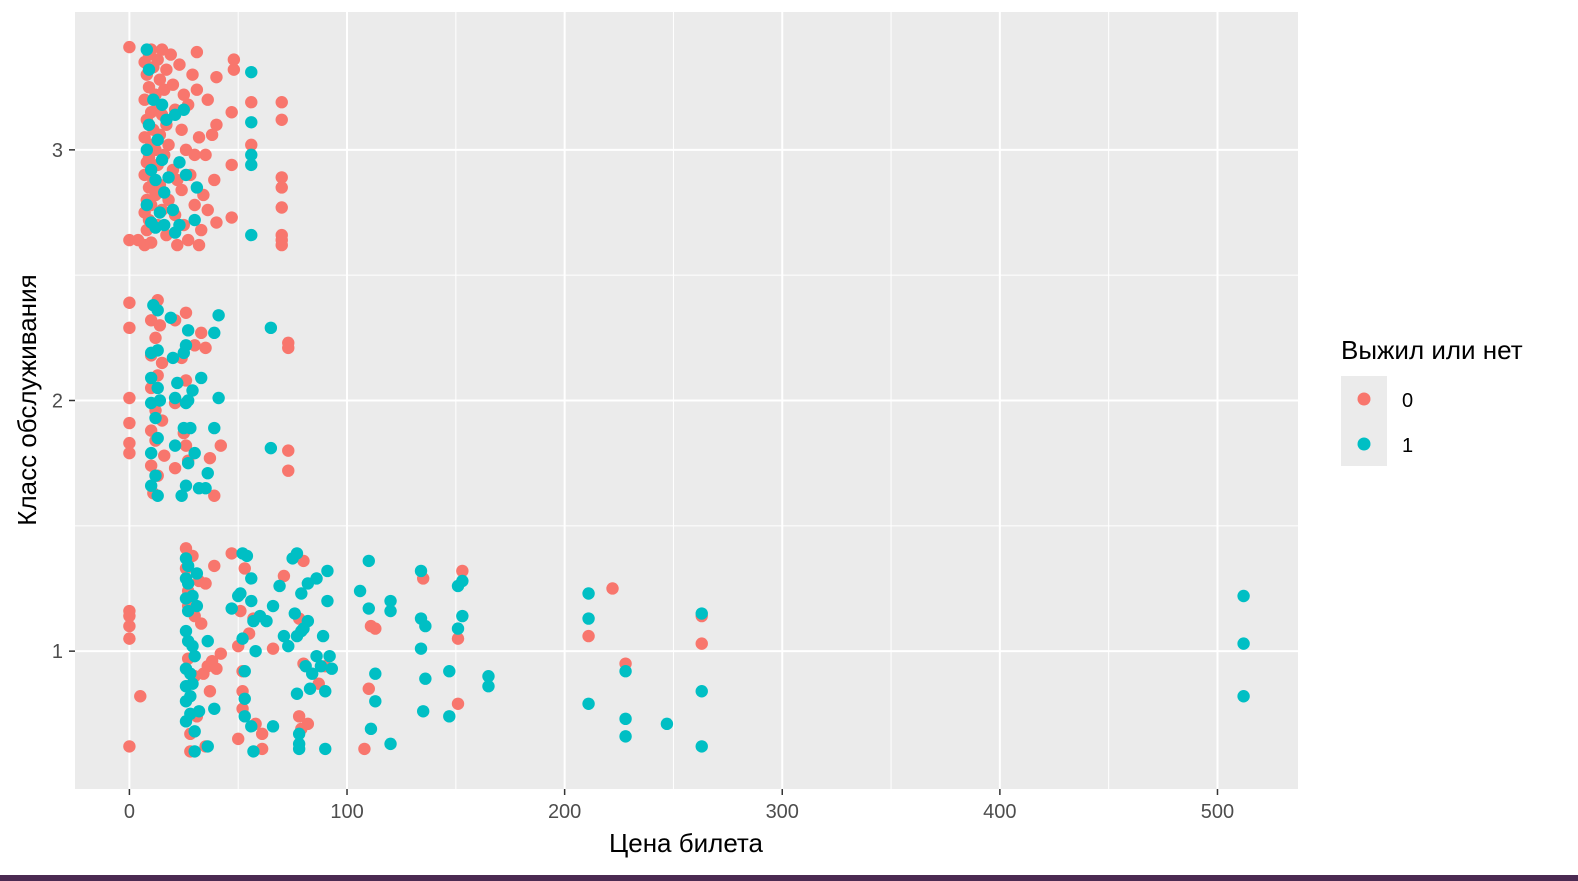 The width and height of the screenshot is (1578, 881). What do you see at coordinates (1217, 812) in the screenshot?
I see `x-tick-label: 500` at bounding box center [1217, 812].